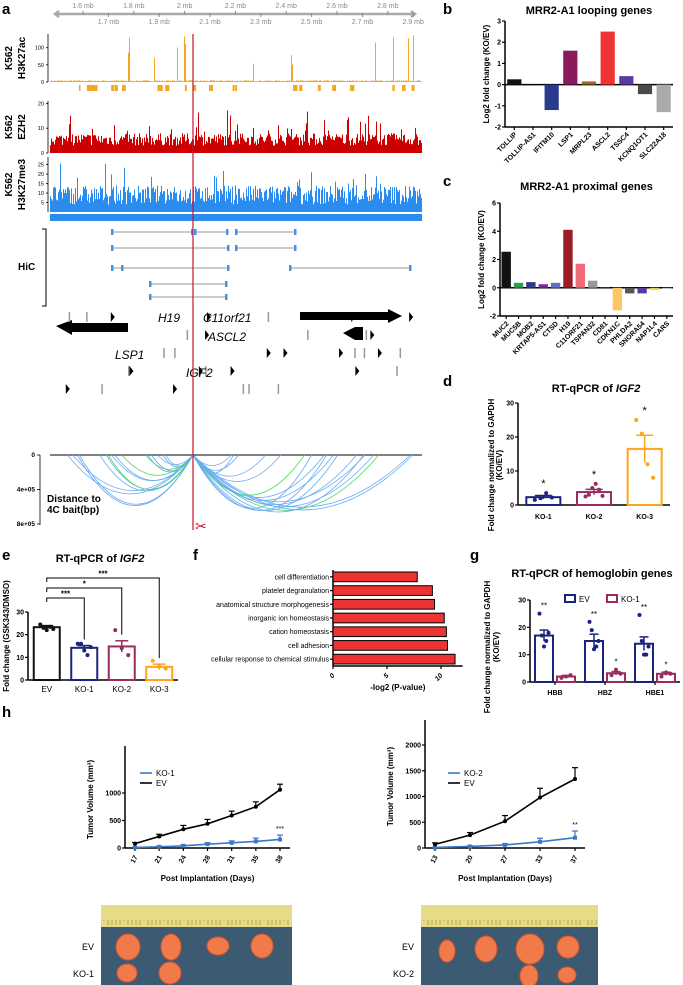 The width and height of the screenshot is (683, 985). What do you see at coordinates (201, 526) in the screenshot?
I see `scissors-icon: ✂` at bounding box center [201, 526].